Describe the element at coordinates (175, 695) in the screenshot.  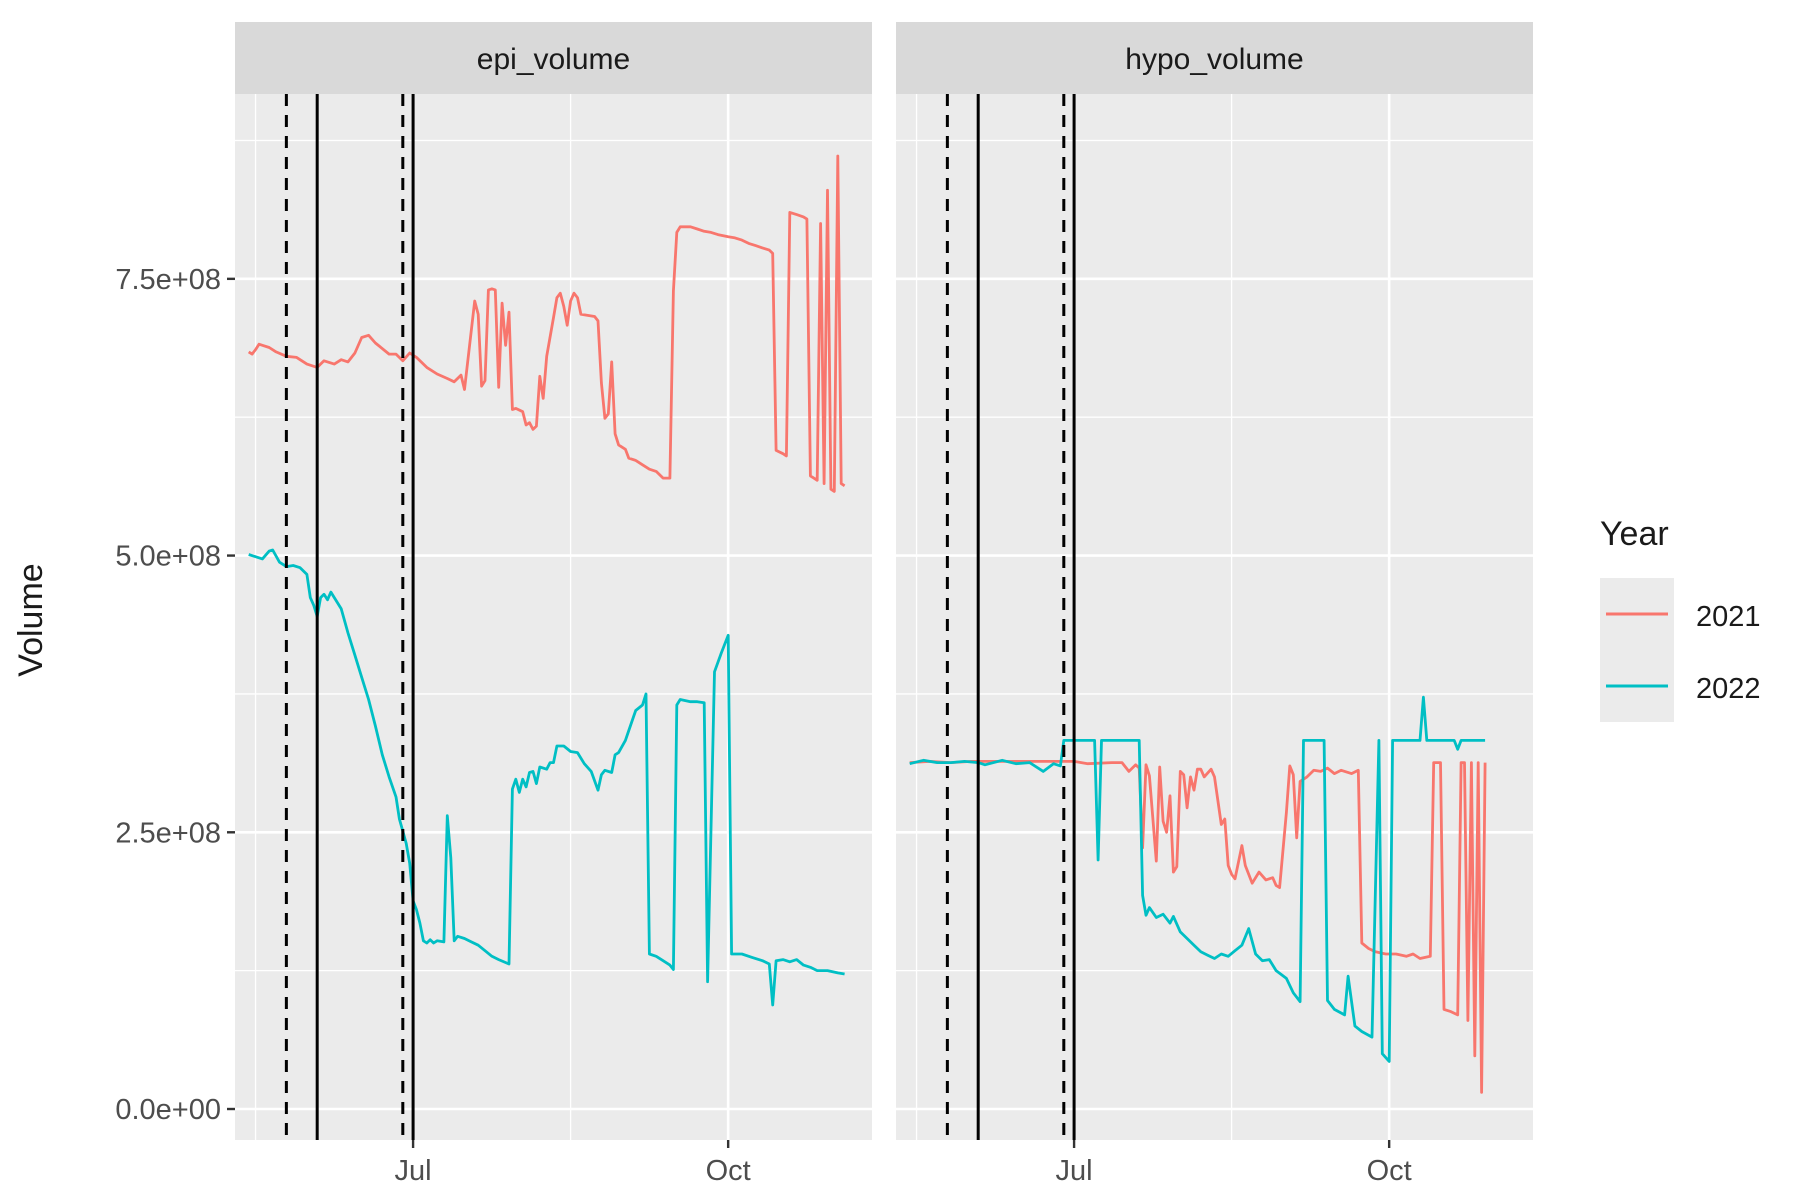
I see `y-axis: 0.0e+00 2.5e+08 5.0e+08 7.5e+08` at that location.